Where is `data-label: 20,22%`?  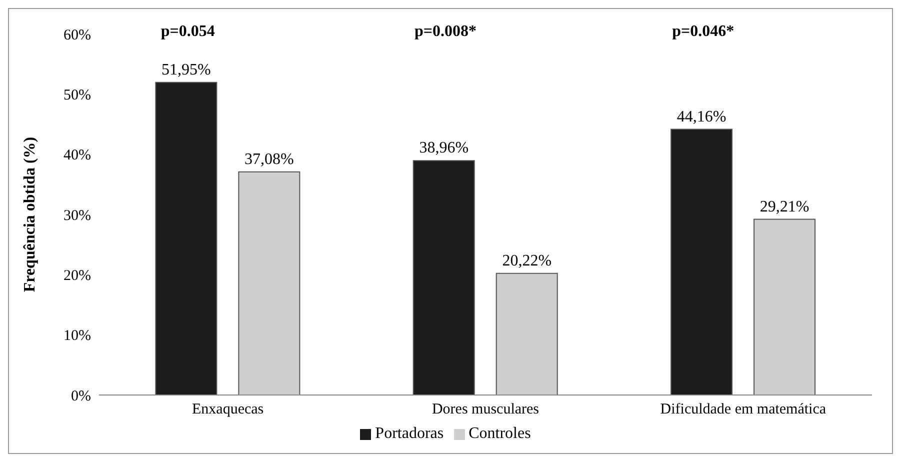 data-label: 20,22% is located at coordinates (527, 261).